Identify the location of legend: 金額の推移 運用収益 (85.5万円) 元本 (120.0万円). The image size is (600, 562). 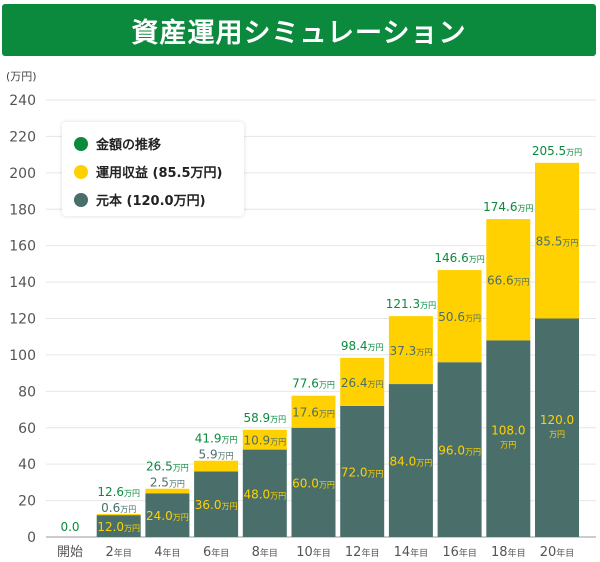
(153, 169).